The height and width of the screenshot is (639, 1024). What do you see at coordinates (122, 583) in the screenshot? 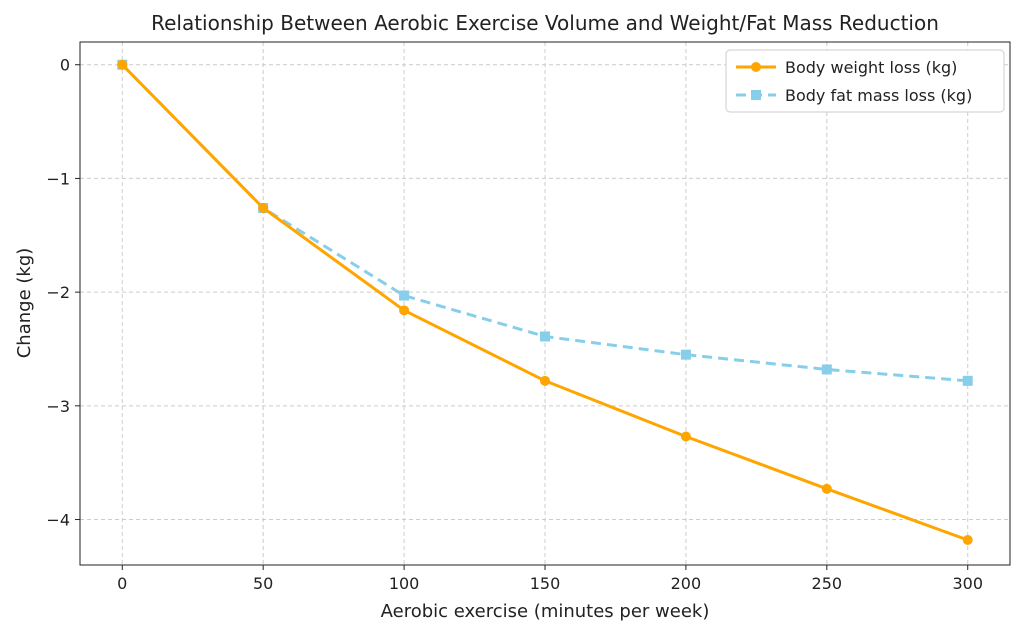
I see `x-tick-label: 0` at bounding box center [122, 583].